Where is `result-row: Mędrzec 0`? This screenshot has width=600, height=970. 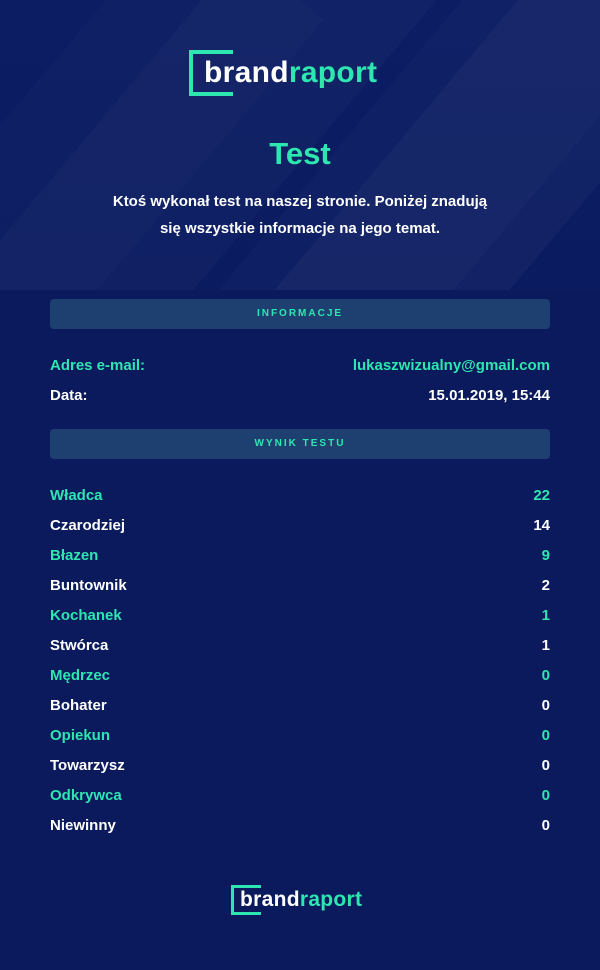 result-row: Mędrzec 0 is located at coordinates (300, 675).